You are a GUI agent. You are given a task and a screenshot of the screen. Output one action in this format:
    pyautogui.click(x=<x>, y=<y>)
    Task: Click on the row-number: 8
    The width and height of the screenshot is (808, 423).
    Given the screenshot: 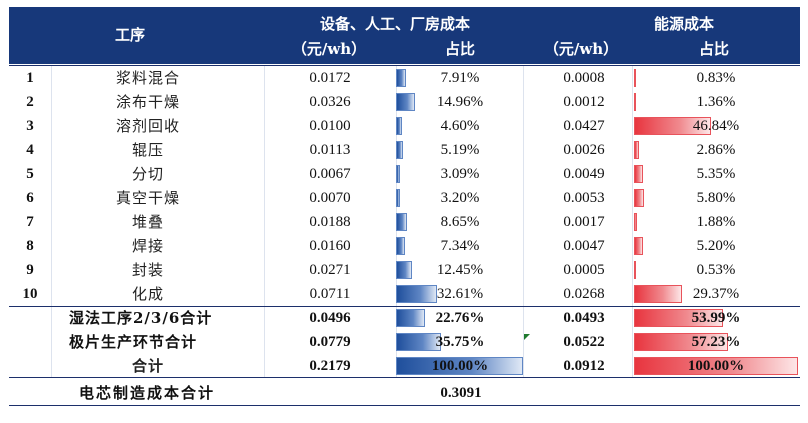 What is the action you would take?
    pyautogui.click(x=30, y=246)
    